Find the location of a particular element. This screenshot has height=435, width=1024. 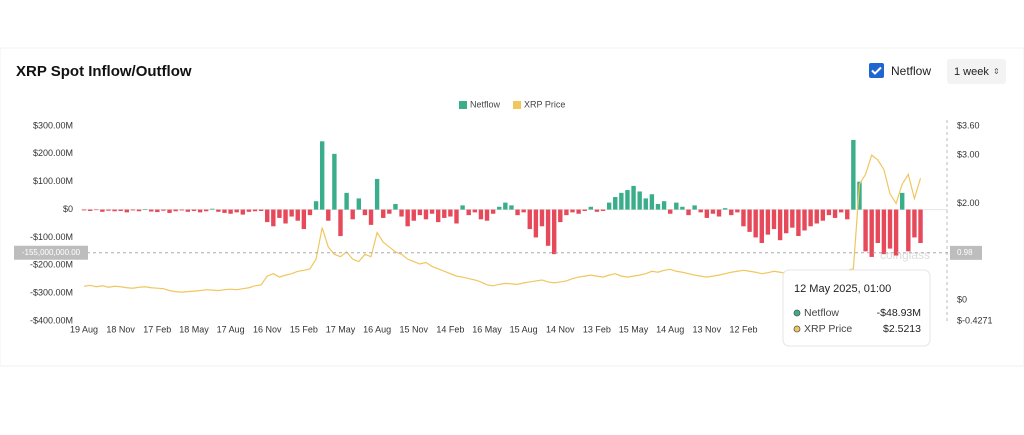

legend-swatch is located at coordinates (463, 105).